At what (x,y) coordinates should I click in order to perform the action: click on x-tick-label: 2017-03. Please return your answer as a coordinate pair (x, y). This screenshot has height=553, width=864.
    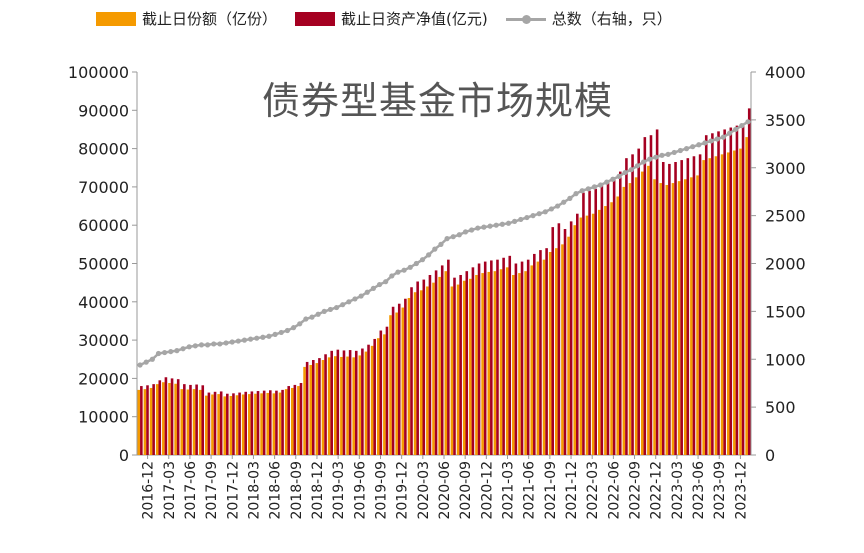
    Looking at the image, I should click on (170, 490).